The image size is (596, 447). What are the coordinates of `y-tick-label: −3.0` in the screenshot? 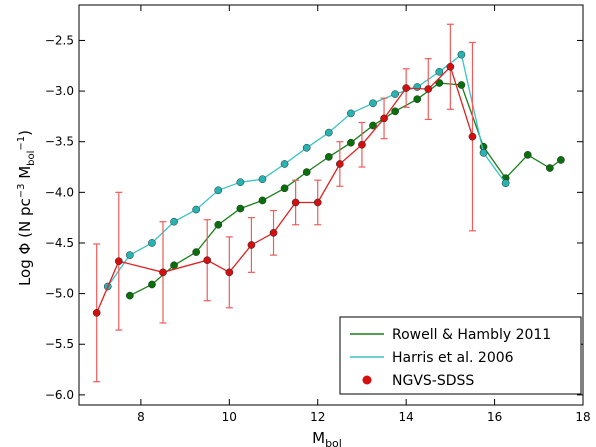 It's located at (59, 91).